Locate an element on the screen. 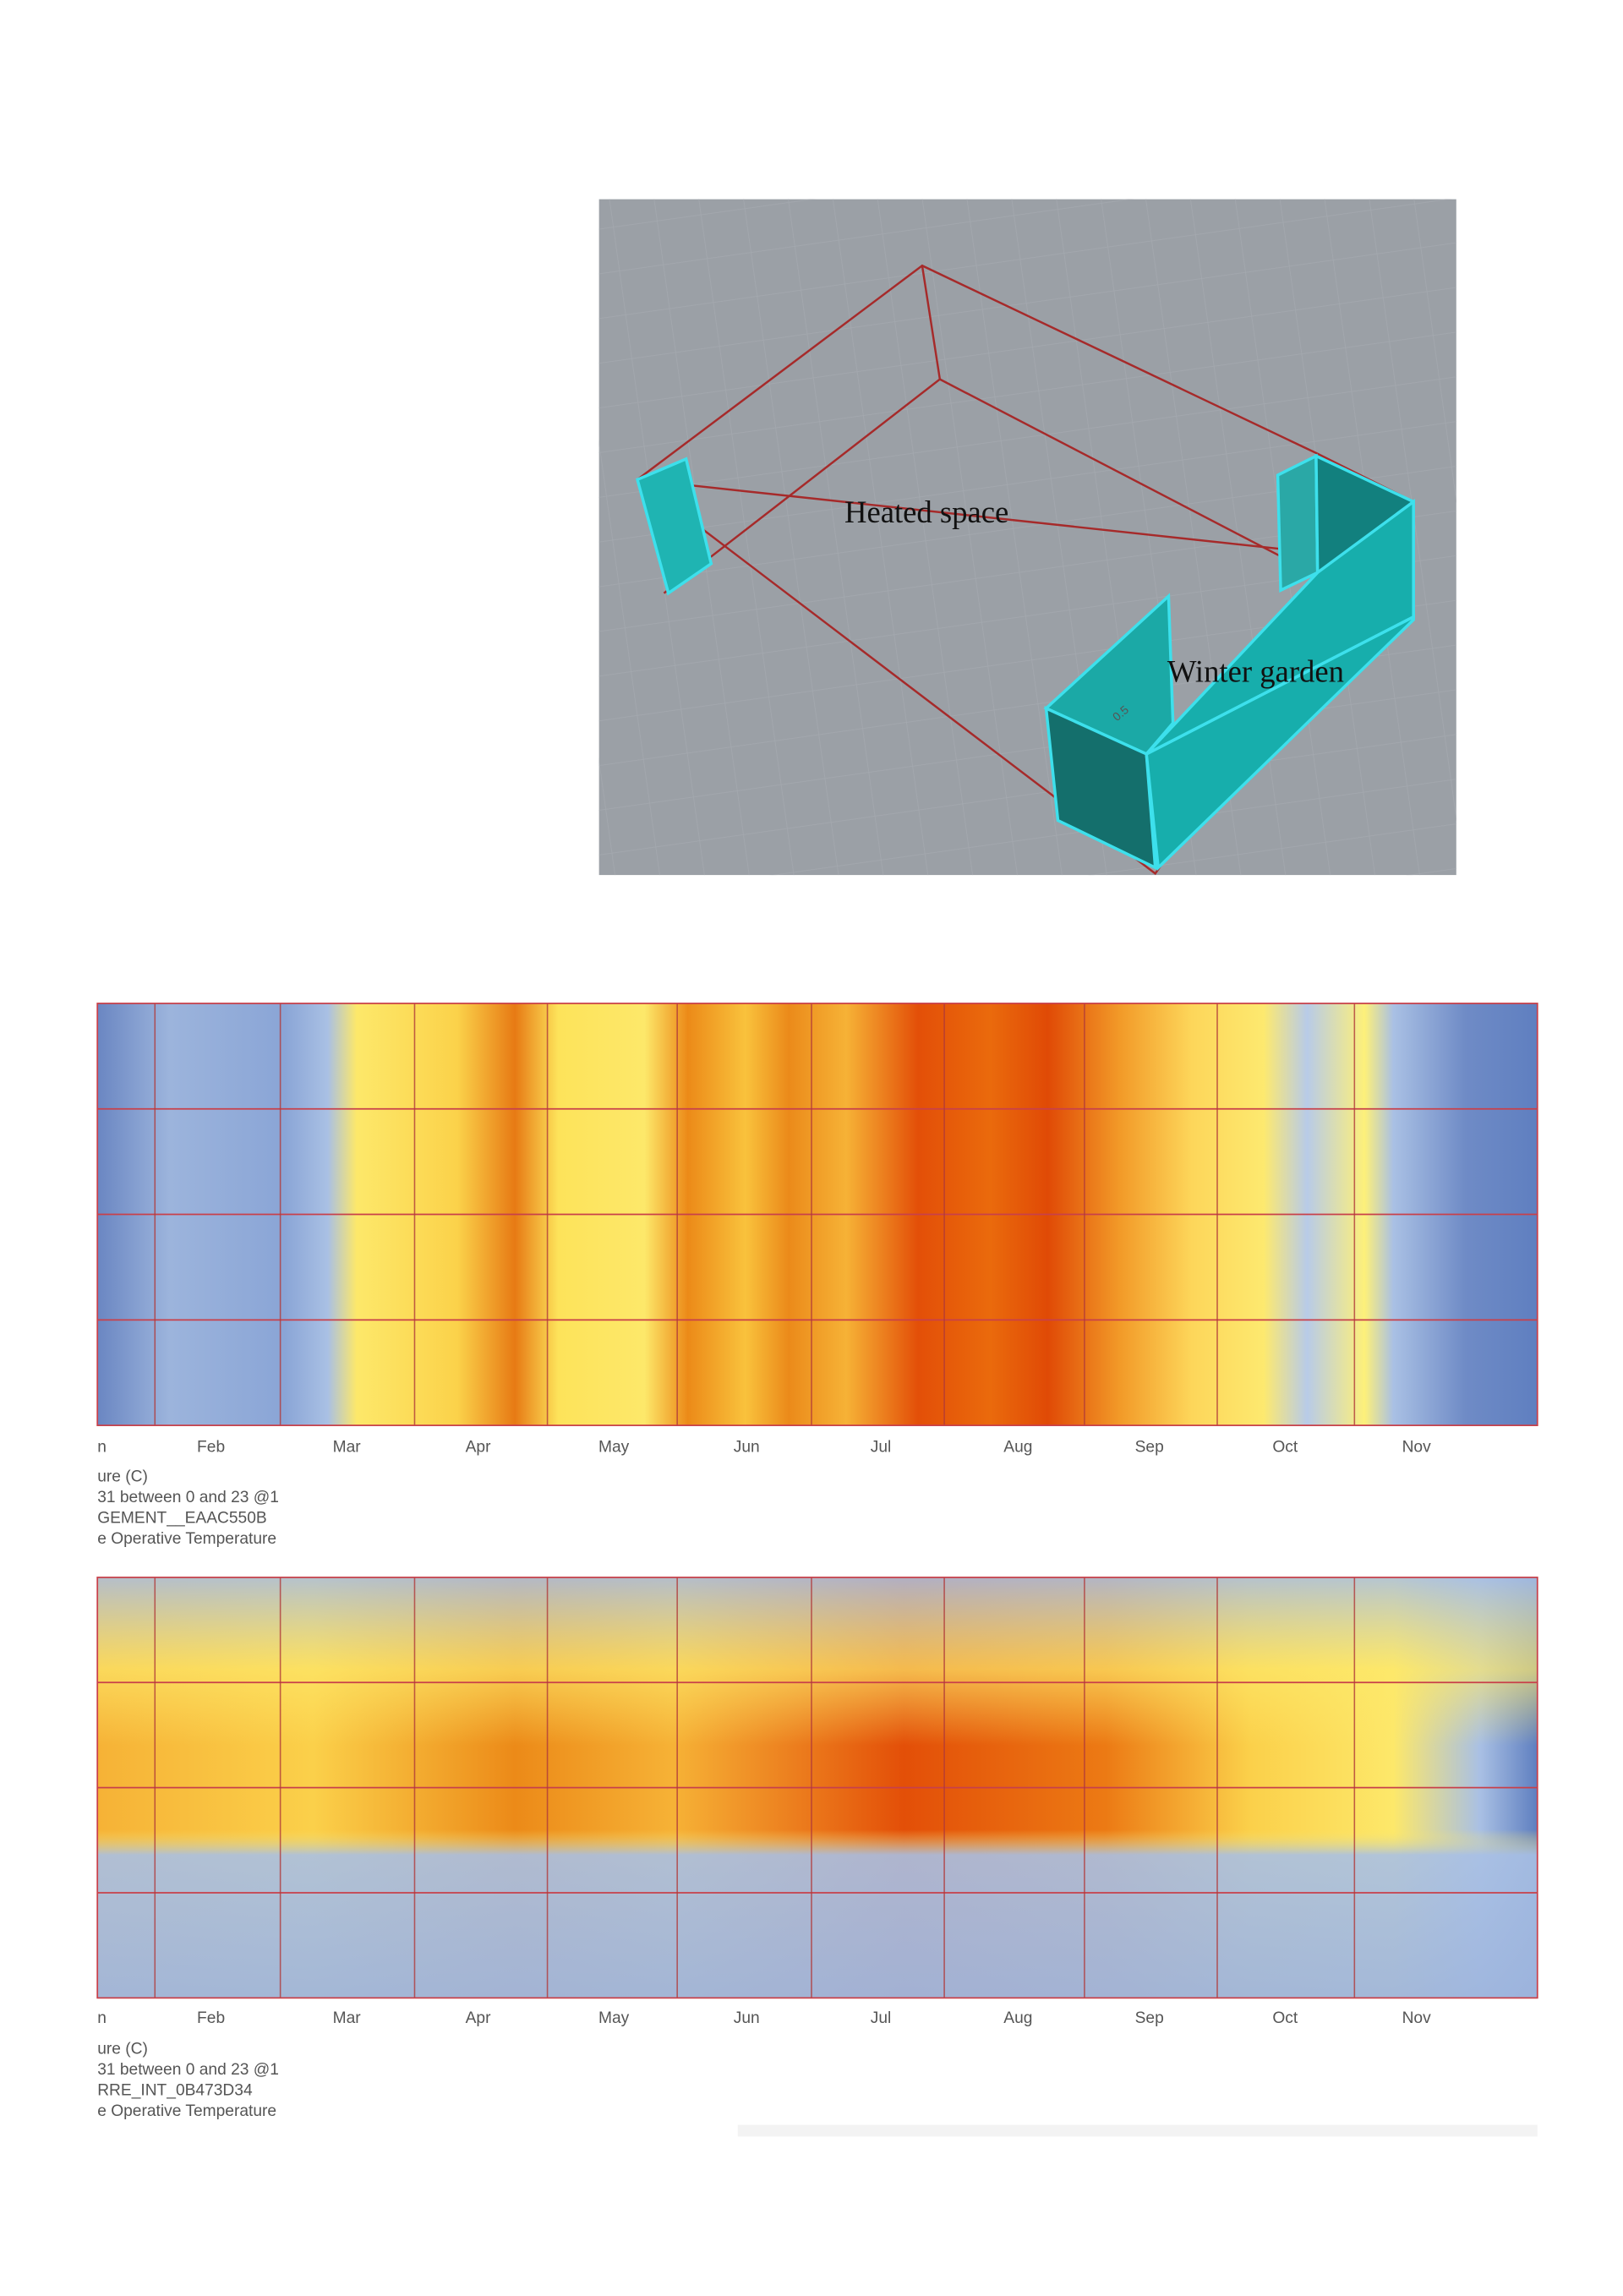 The width and height of the screenshot is (1623, 2296). label: Winter garden is located at coordinates (1256, 670).